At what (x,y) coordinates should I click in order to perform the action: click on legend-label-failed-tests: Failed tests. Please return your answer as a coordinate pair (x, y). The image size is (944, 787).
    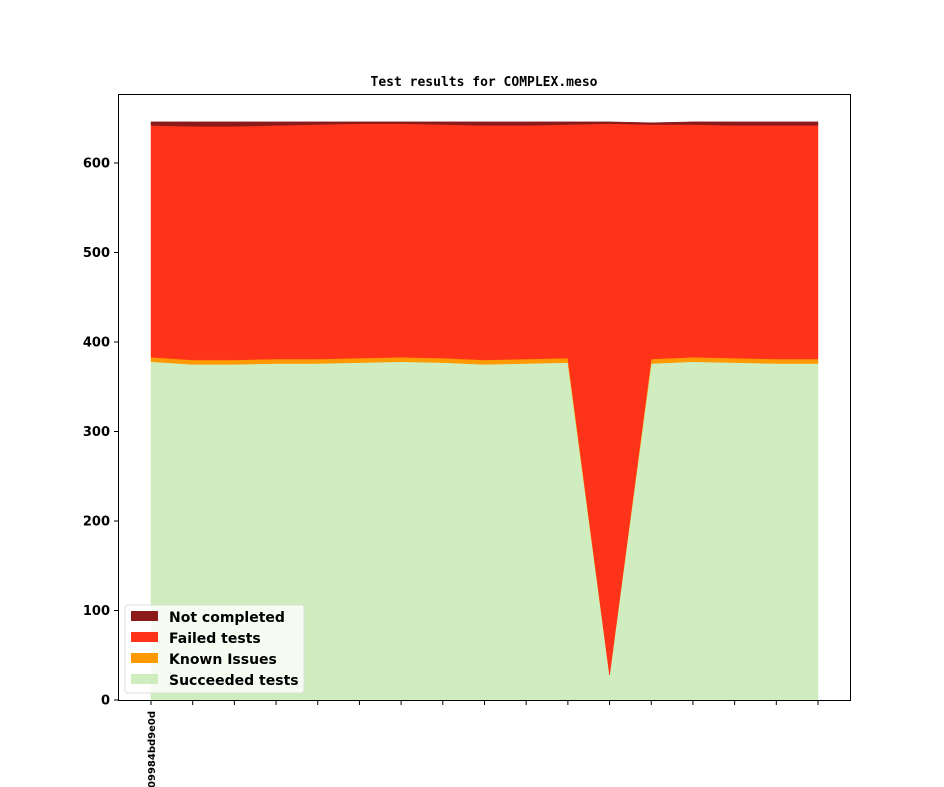
    Looking at the image, I should click on (215, 639).